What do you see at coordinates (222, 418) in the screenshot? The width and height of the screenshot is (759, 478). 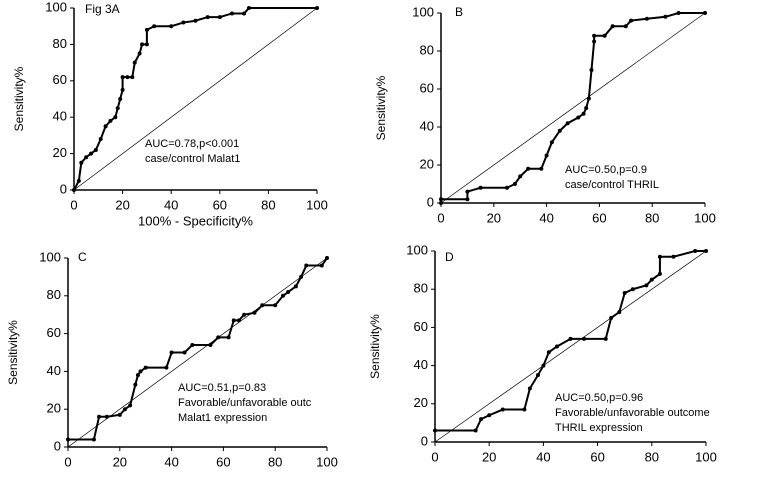 I see `annotation: Malat1 expression` at bounding box center [222, 418].